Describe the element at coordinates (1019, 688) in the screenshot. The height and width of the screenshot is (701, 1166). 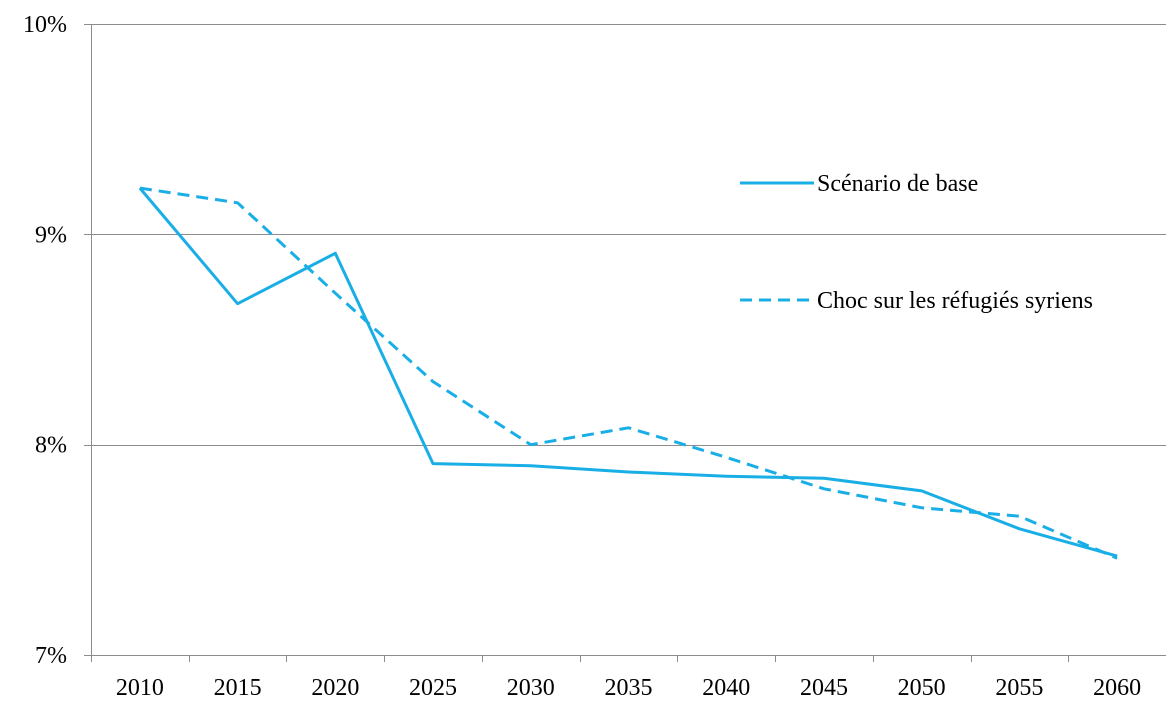
I see `x-tick-label: 2055` at that location.